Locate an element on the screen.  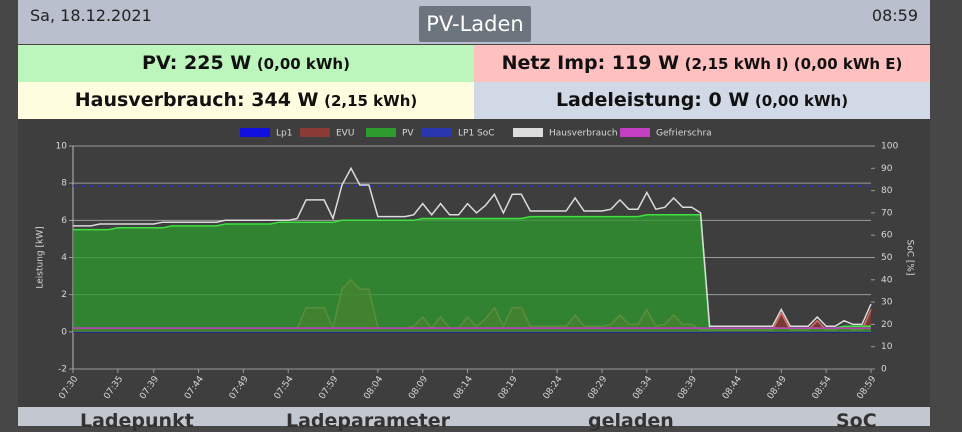
time: 08:59 is located at coordinates (894, 15).